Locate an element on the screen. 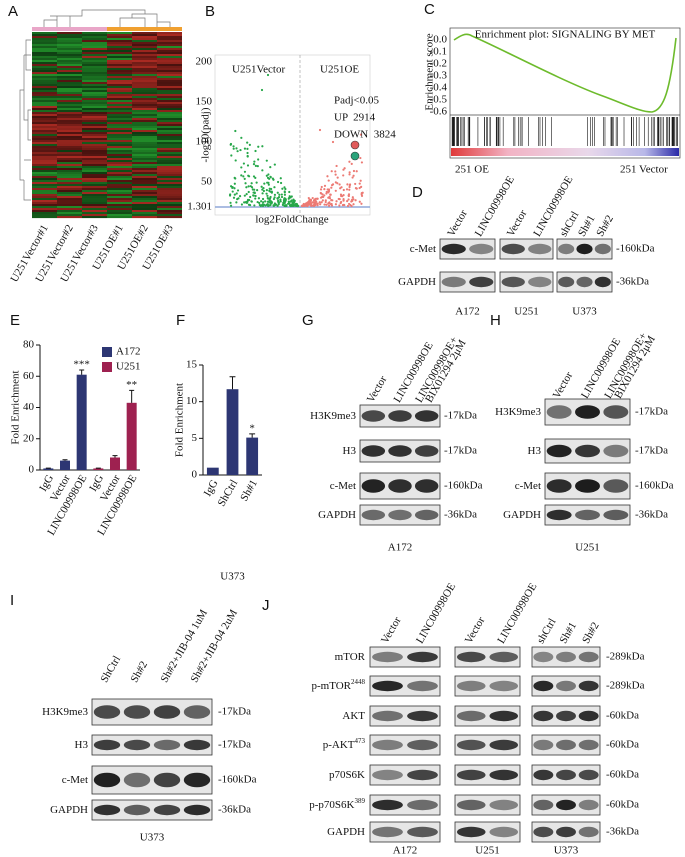 This screenshot has height=857, width=685. row-name: H3 is located at coordinates (82, 745).